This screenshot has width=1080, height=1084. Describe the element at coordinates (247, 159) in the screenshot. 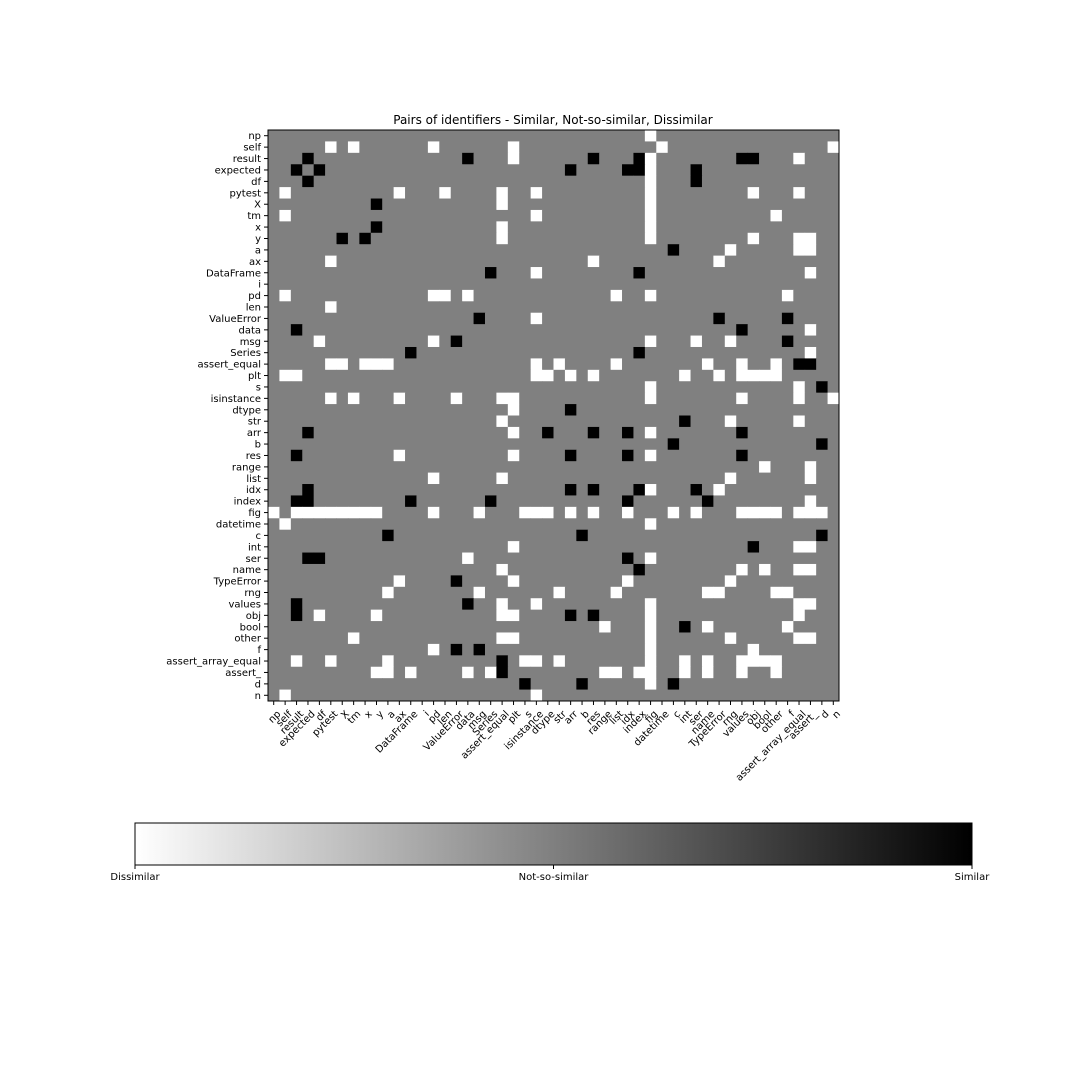

I see `y-tick-label: result` at that location.